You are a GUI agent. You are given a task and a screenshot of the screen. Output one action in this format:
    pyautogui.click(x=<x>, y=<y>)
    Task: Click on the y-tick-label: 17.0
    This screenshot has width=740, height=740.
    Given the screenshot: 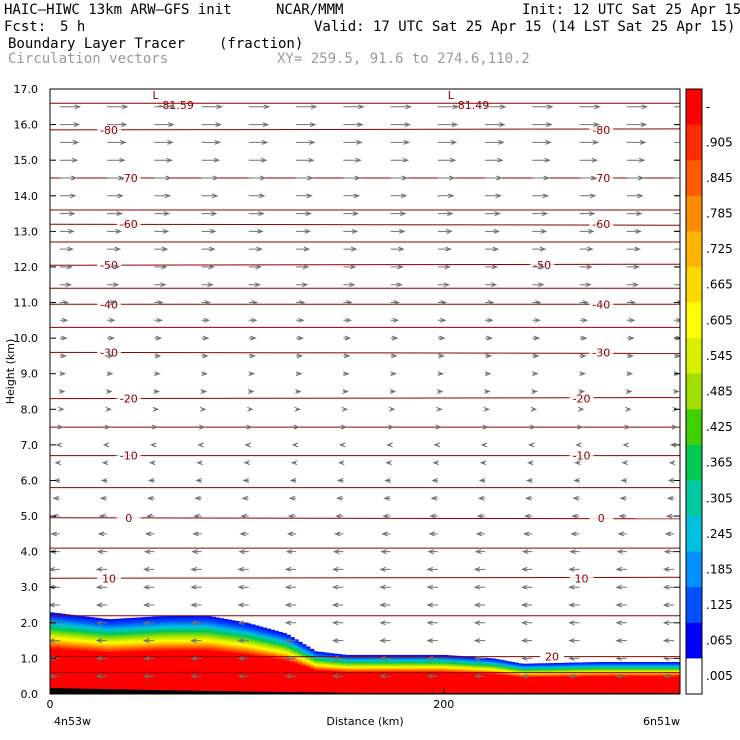 What is the action you would take?
    pyautogui.click(x=26, y=89)
    